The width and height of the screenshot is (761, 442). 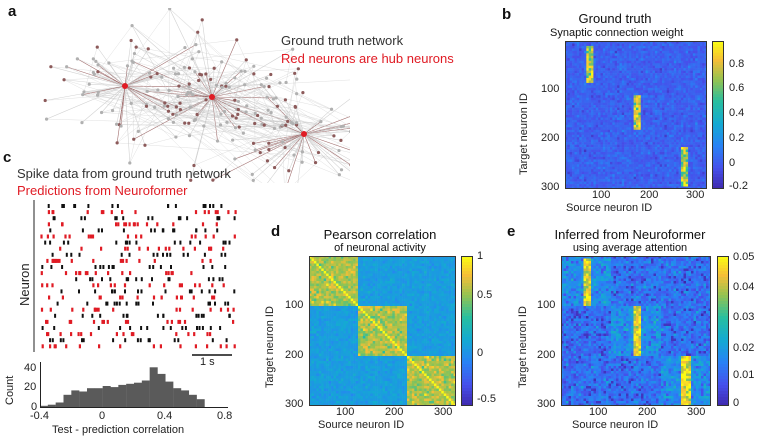 What do you see at coordinates (615, 425) in the screenshot?
I see `heatmap-e-xlabel: Source neuron ID` at bounding box center [615, 425].